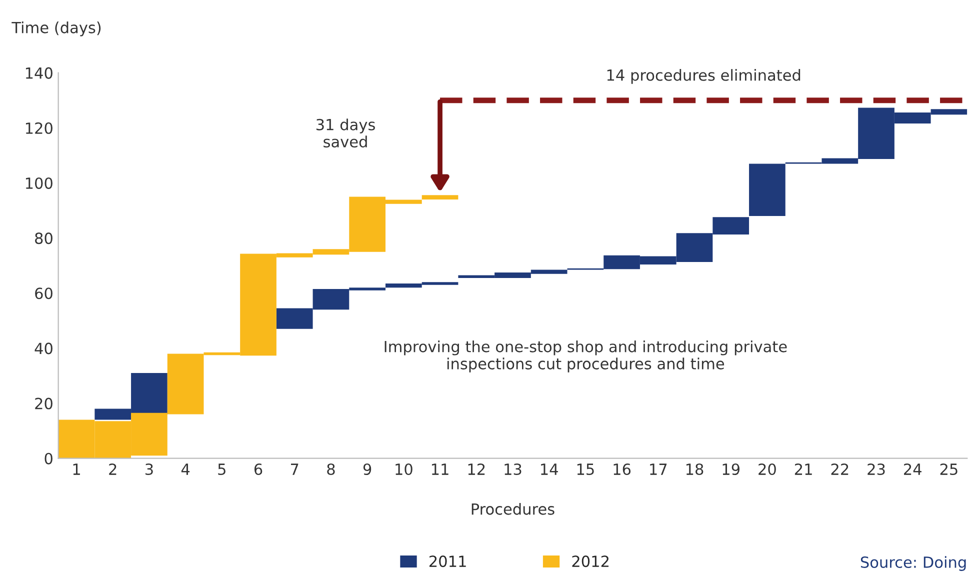  I want to click on x-tick-label: 21, so click(803, 469).